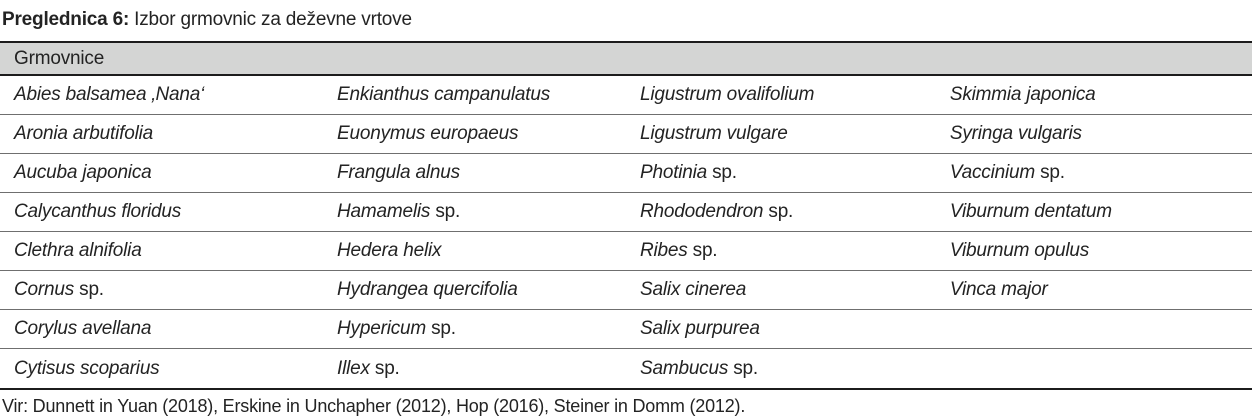 This screenshot has width=1252, height=420. I want to click on plant-latin-name: Hedera helix, so click(389, 250).